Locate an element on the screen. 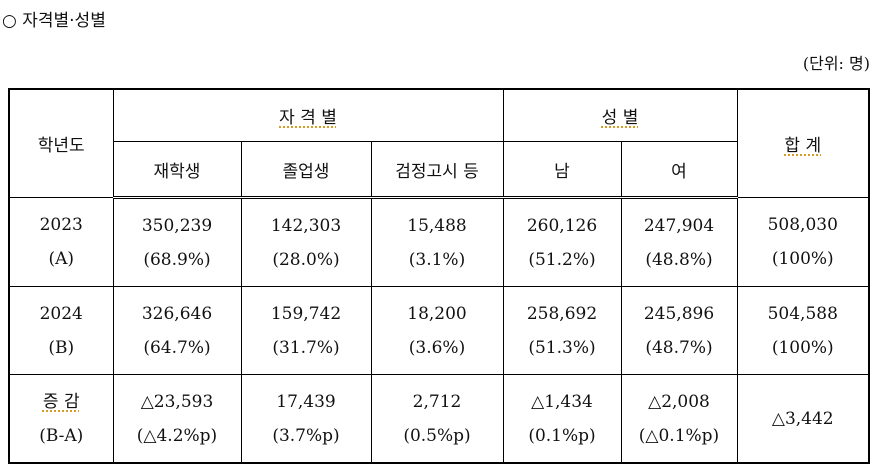 This screenshot has height=465, width=876. data-cell: 2,712 (0.5%p) is located at coordinates (437, 419).